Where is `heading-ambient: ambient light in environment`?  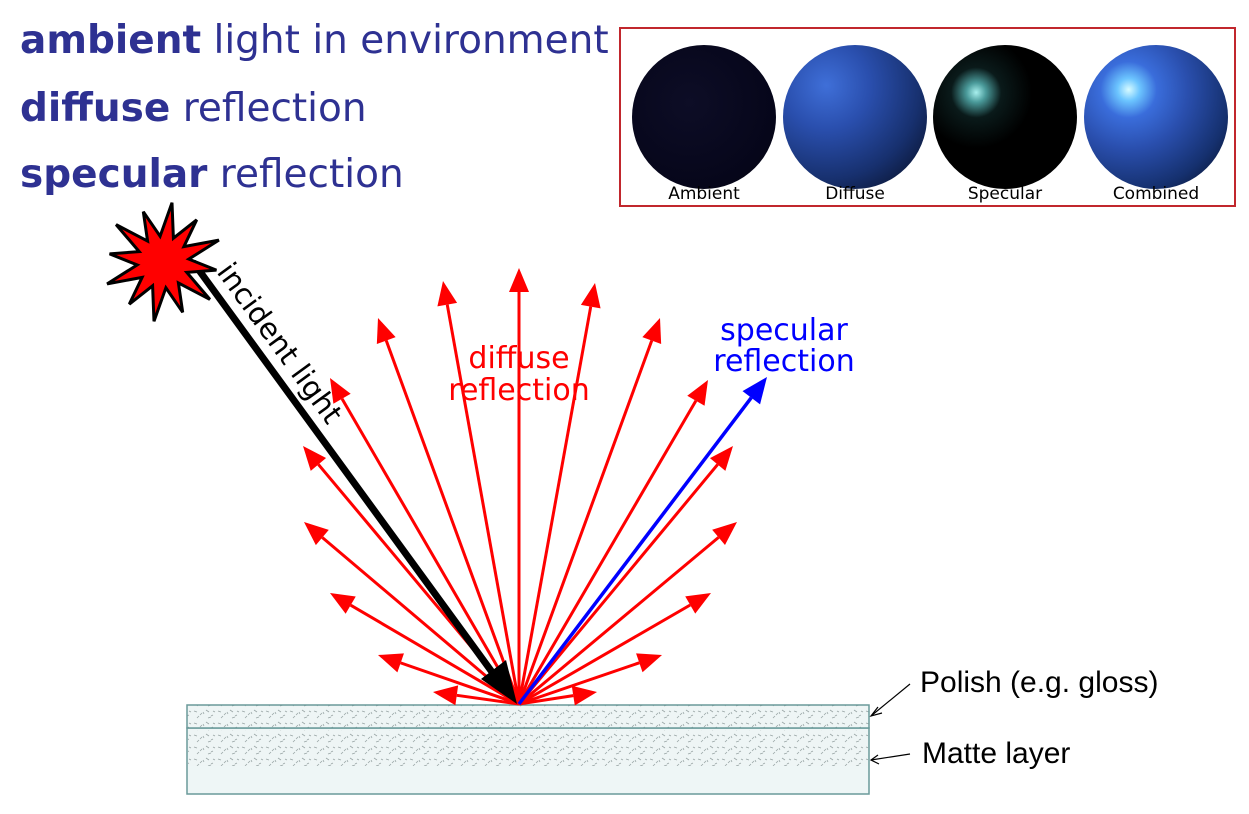
heading-ambient: ambient light in environment is located at coordinates (314, 40).